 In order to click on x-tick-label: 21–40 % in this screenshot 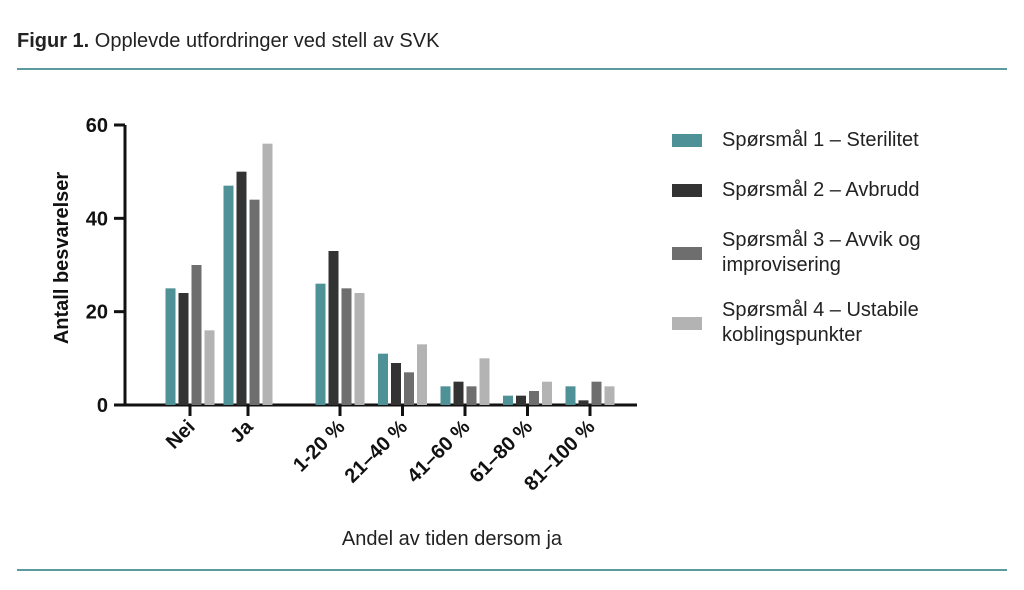, I will do `click(377, 452)`.